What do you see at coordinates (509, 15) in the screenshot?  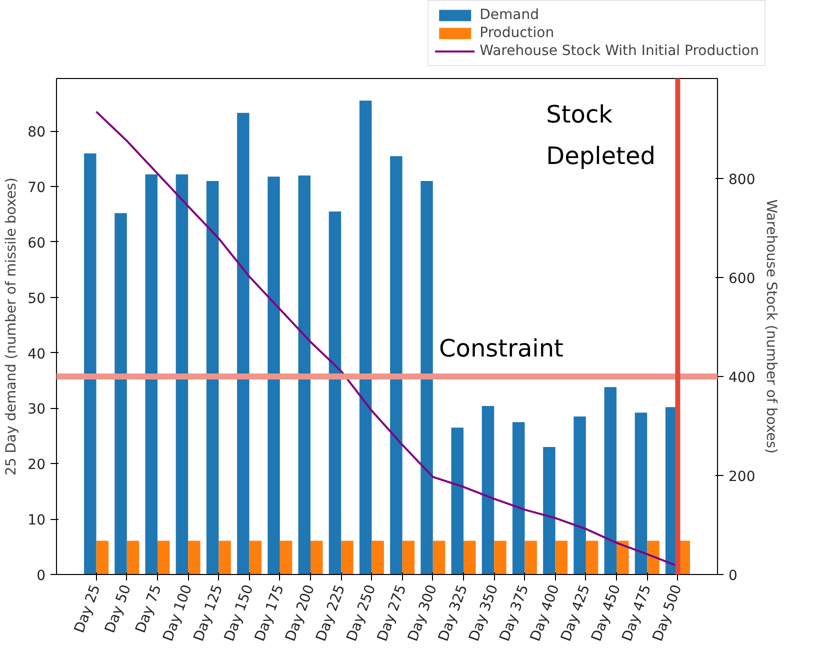 I see `legend-label: Demand` at bounding box center [509, 15].